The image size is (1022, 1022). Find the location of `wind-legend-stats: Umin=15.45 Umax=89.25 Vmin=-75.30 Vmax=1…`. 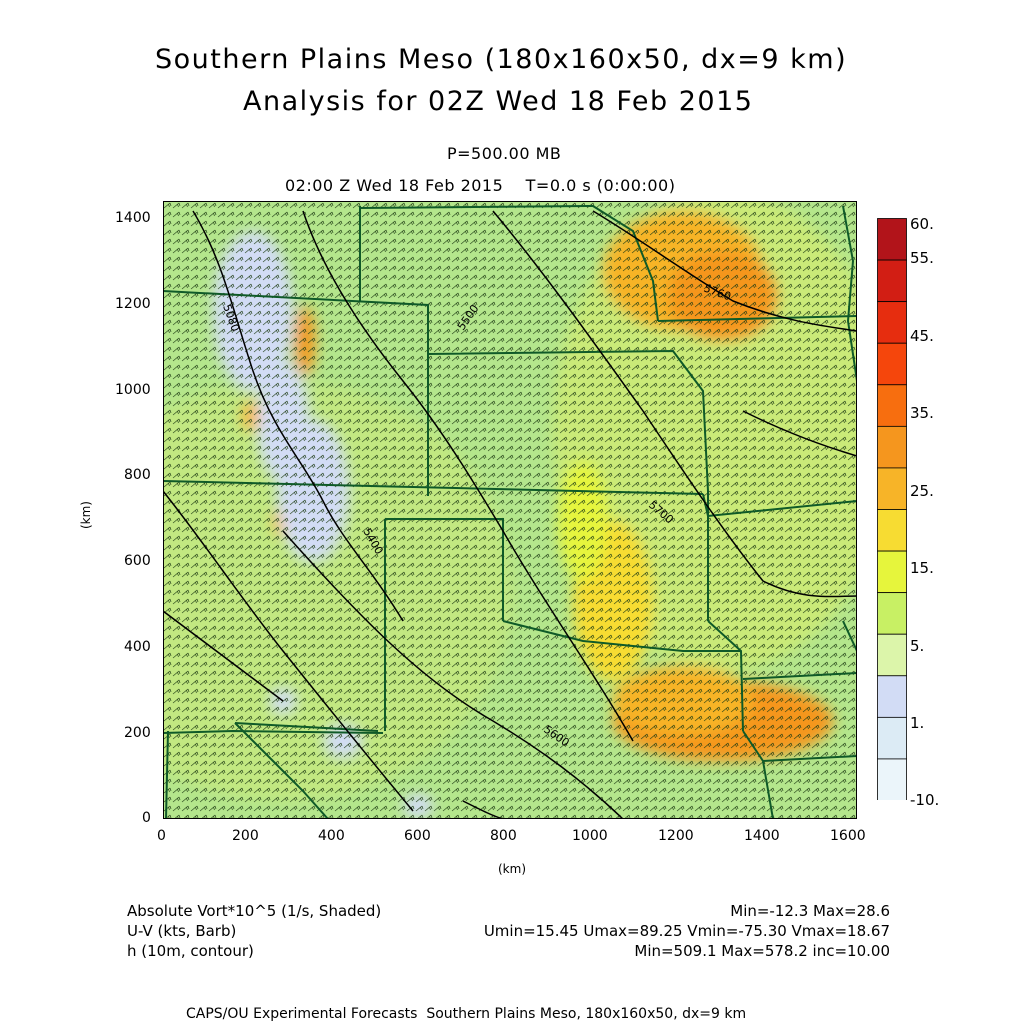

wind-legend-stats: Umin=15.45 Umax=89.25 Vmin=-75.30 Vmax=1… is located at coordinates (686, 931).